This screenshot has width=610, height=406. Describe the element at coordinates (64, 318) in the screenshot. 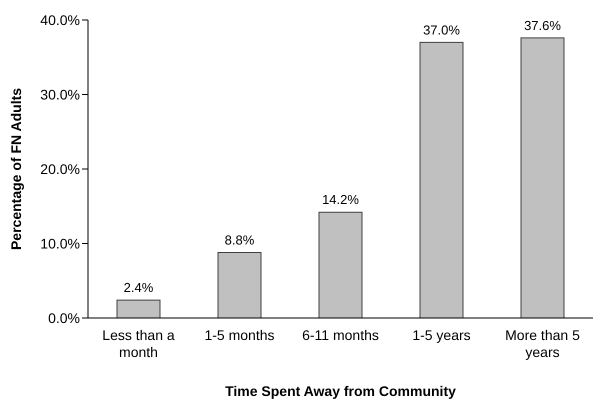

I see `y-tick-label: 0.0%` at that location.